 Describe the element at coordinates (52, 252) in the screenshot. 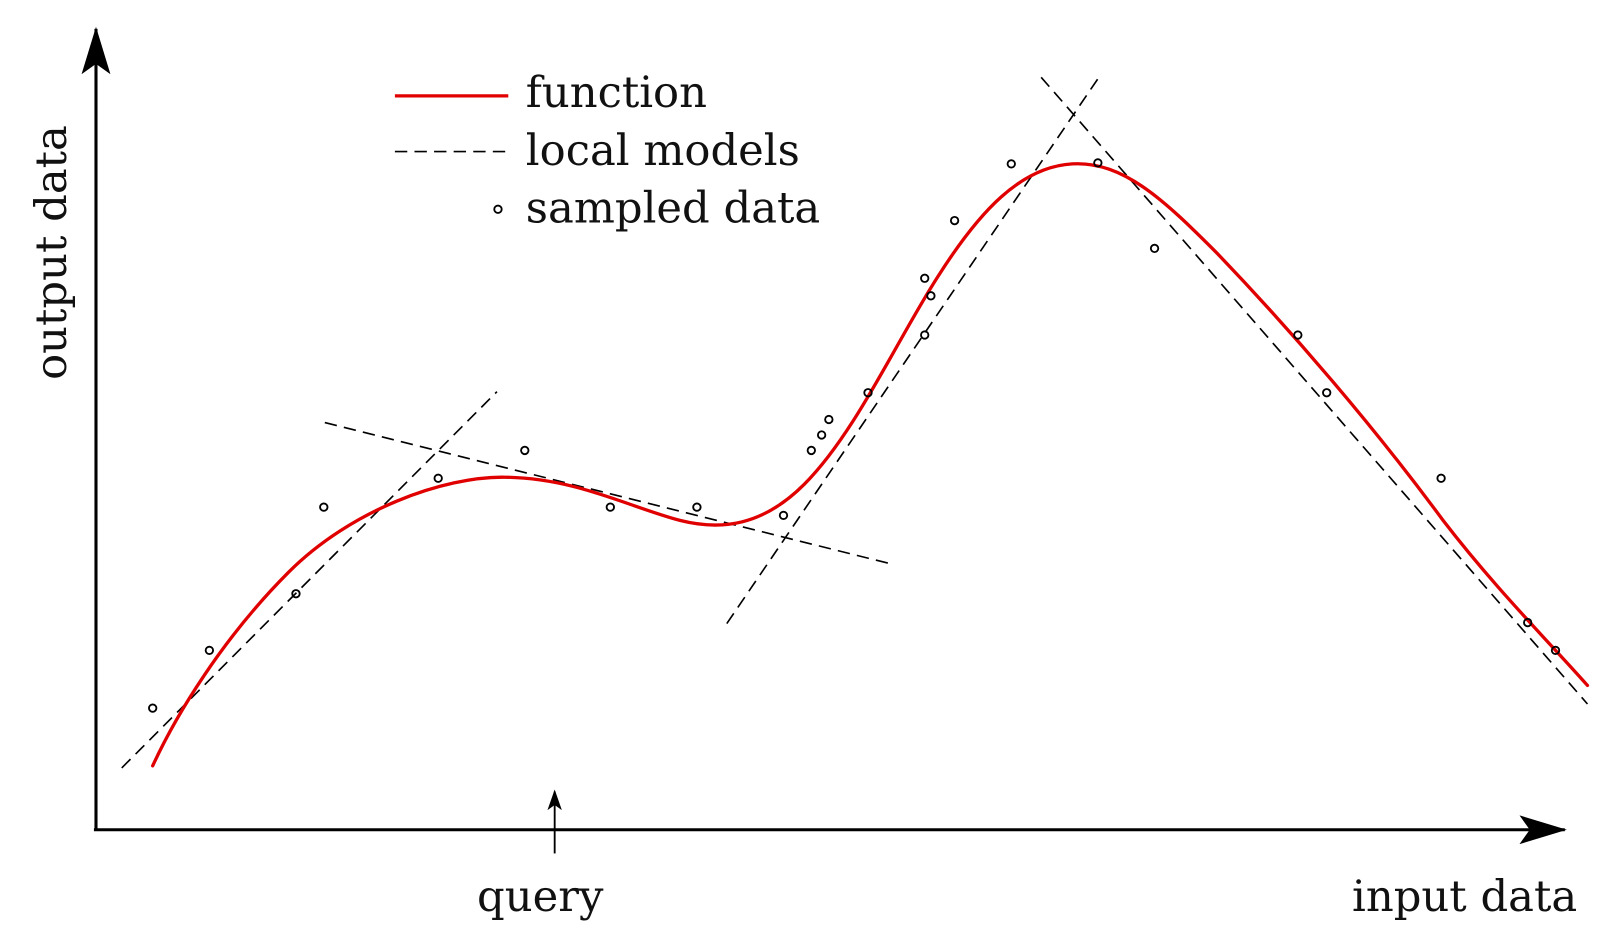

I see `y-axis-label: output data` at that location.